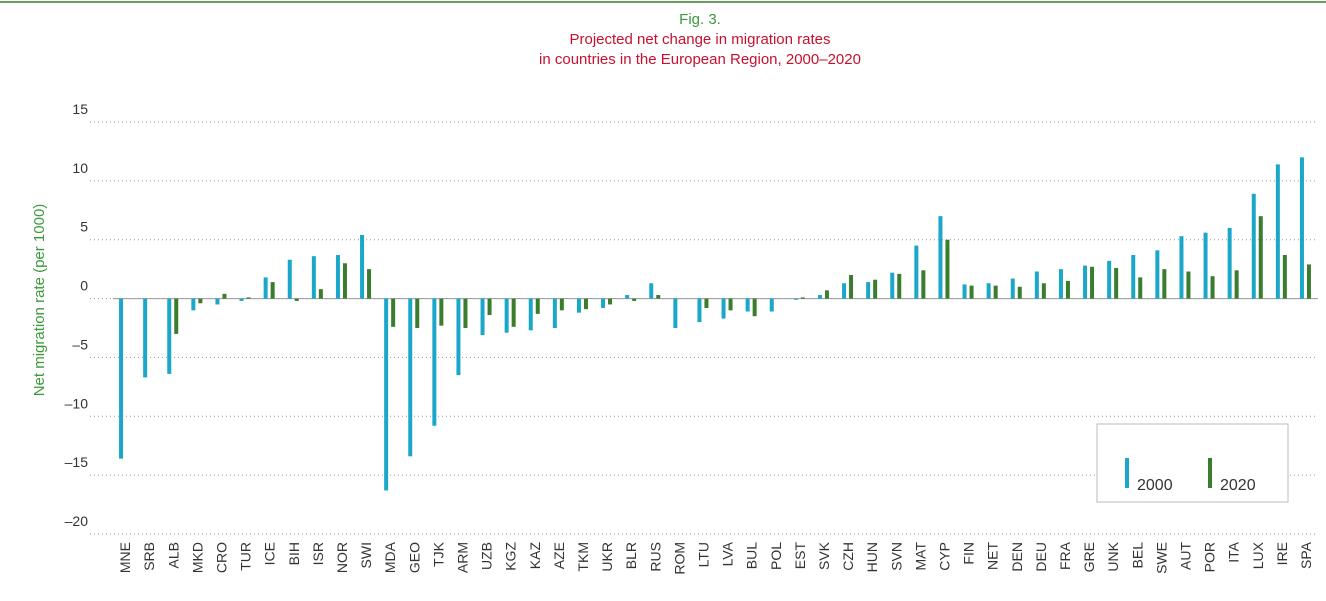  What do you see at coordinates (1282, 553) in the screenshot?
I see `x-tick-label: IRE` at bounding box center [1282, 553].